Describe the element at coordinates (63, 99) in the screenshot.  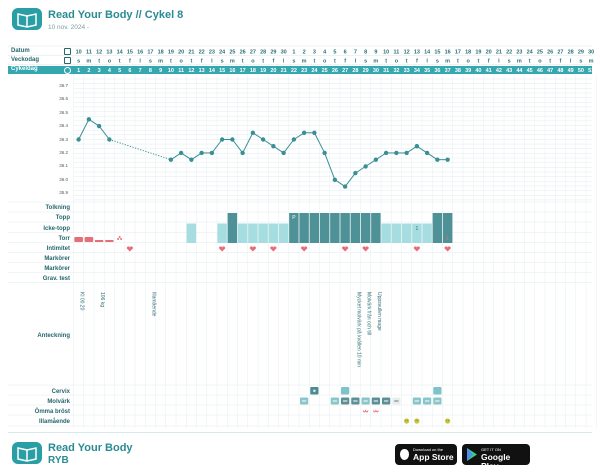
I see `y-tick-label: 36.6` at that location.